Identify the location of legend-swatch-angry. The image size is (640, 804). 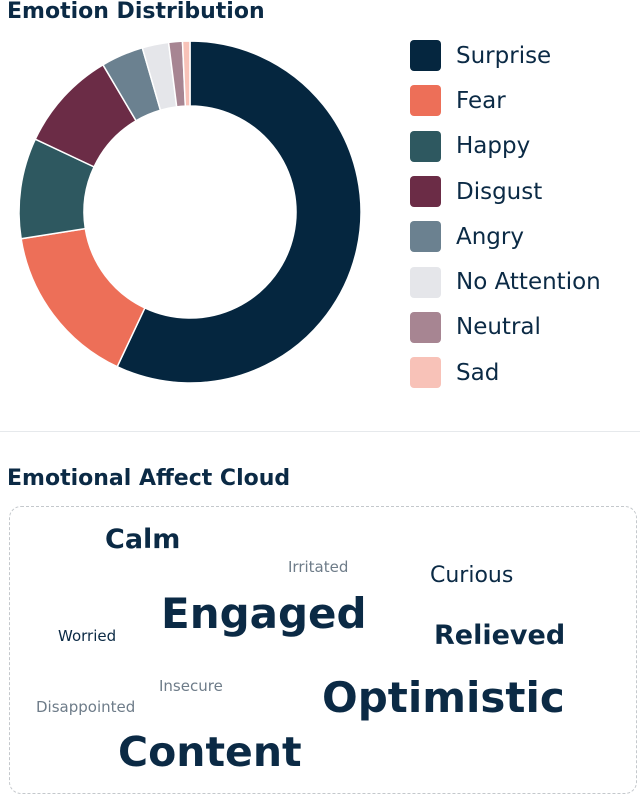
(425, 237).